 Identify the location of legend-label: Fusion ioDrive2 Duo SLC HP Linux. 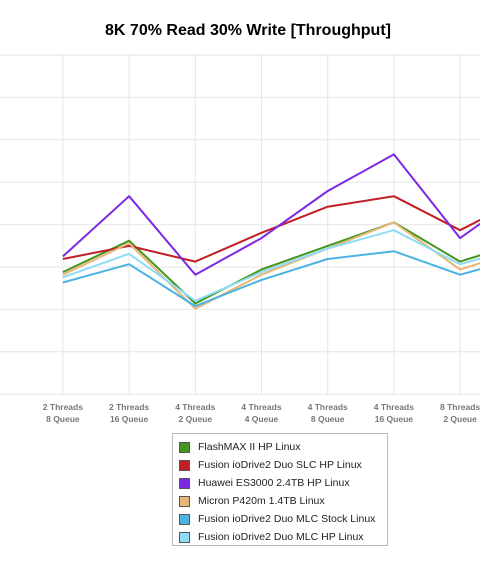
(280, 465).